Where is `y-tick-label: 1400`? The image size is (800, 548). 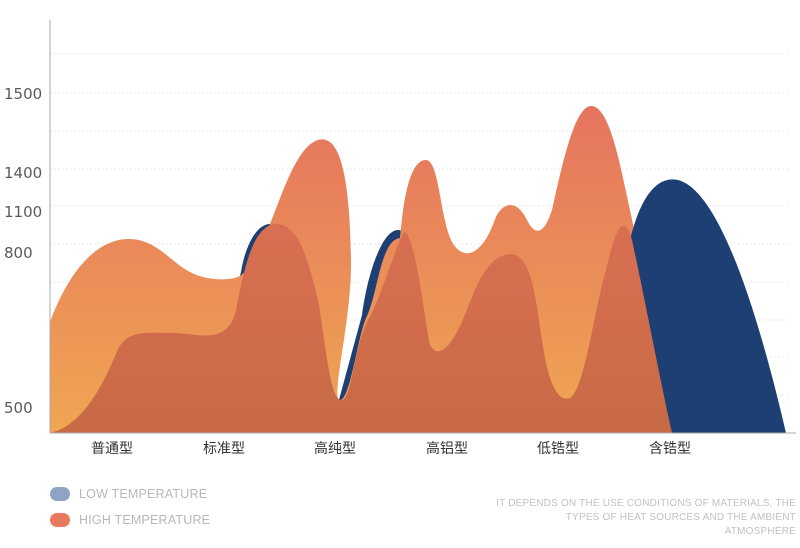 y-tick-label: 1400 is located at coordinates (23, 173).